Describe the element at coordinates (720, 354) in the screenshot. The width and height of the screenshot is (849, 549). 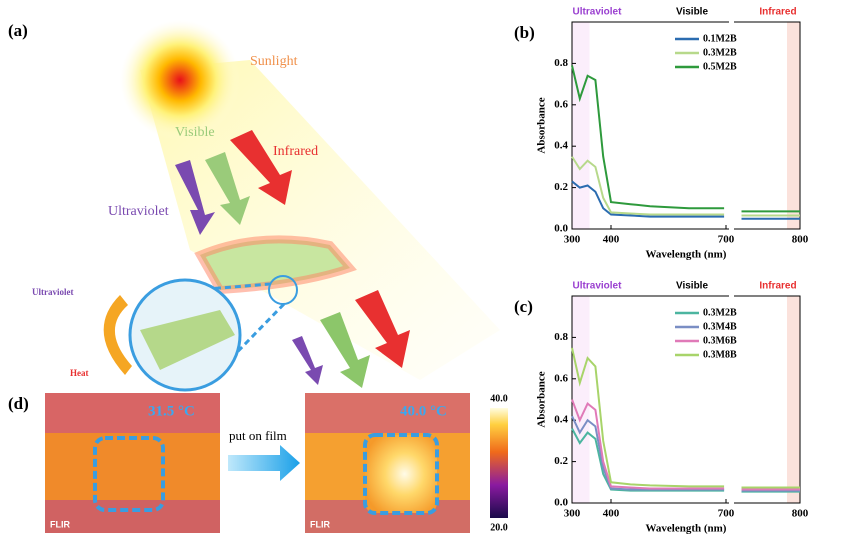
I see `legend-label: 0.3M8B` at that location.